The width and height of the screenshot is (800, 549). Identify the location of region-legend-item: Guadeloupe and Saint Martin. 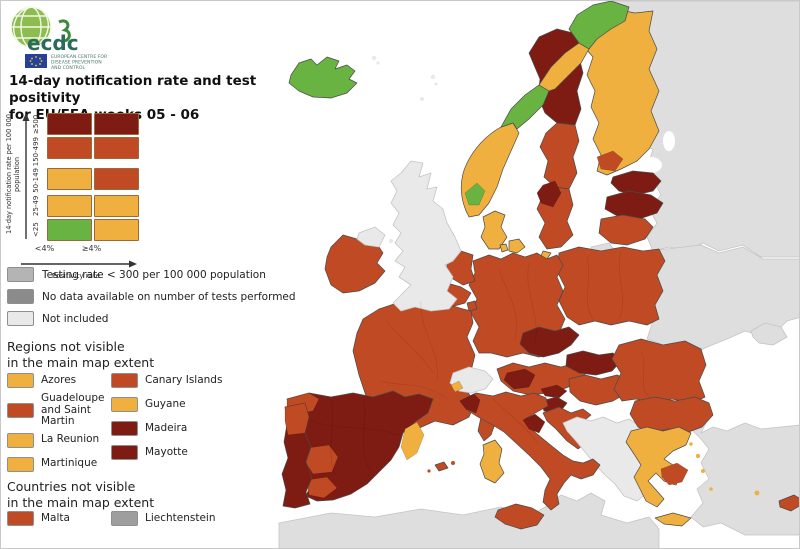
(59, 410).